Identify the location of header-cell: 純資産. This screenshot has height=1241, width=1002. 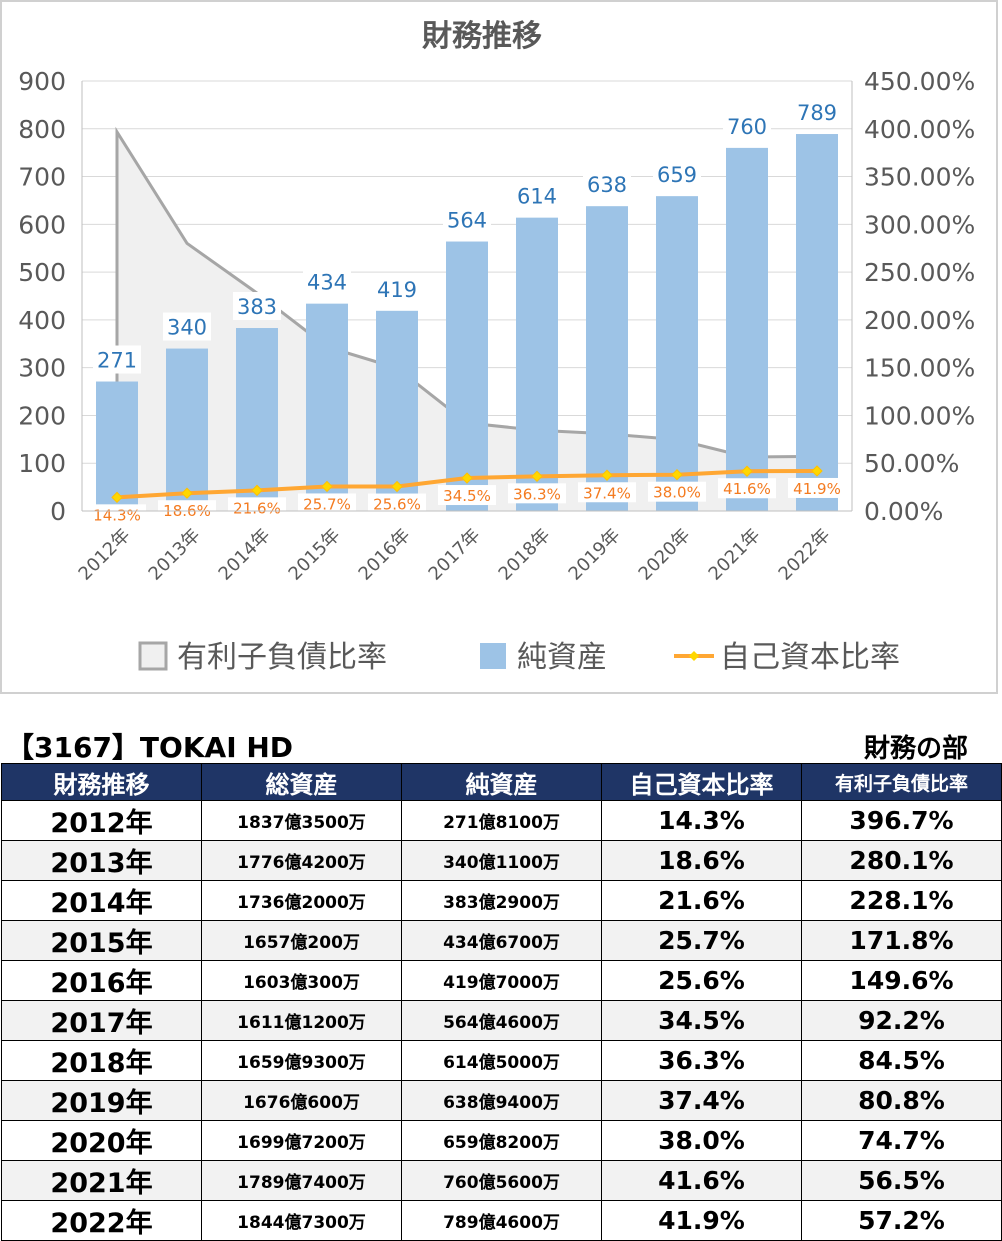
(501, 782).